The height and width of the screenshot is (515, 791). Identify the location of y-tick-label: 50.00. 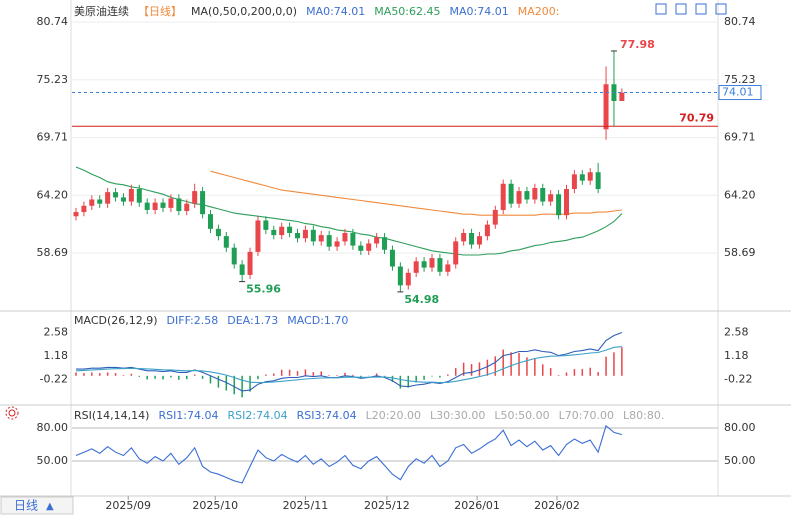
(740, 460).